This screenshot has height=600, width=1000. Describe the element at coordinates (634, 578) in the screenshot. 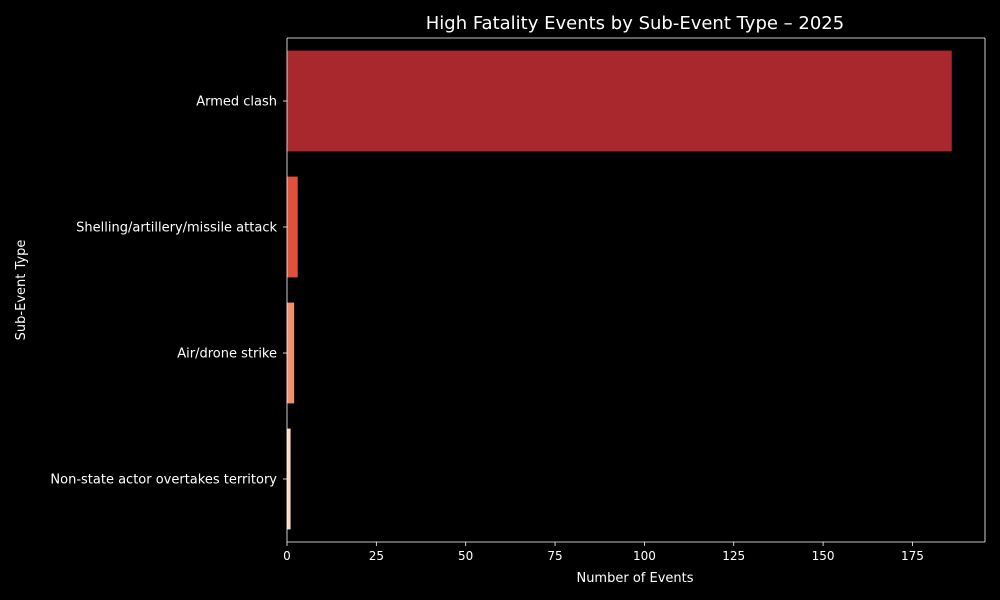

I see `x-axis-label: Number of Events` at that location.